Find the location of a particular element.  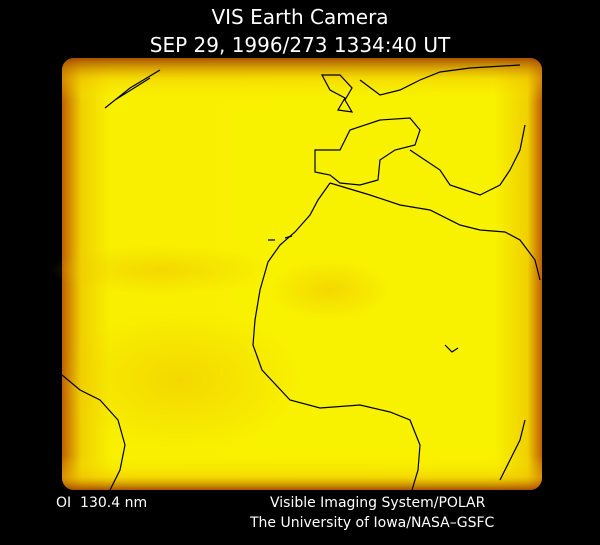

instrument: Visible Imaging System/POLAR is located at coordinates (378, 503).